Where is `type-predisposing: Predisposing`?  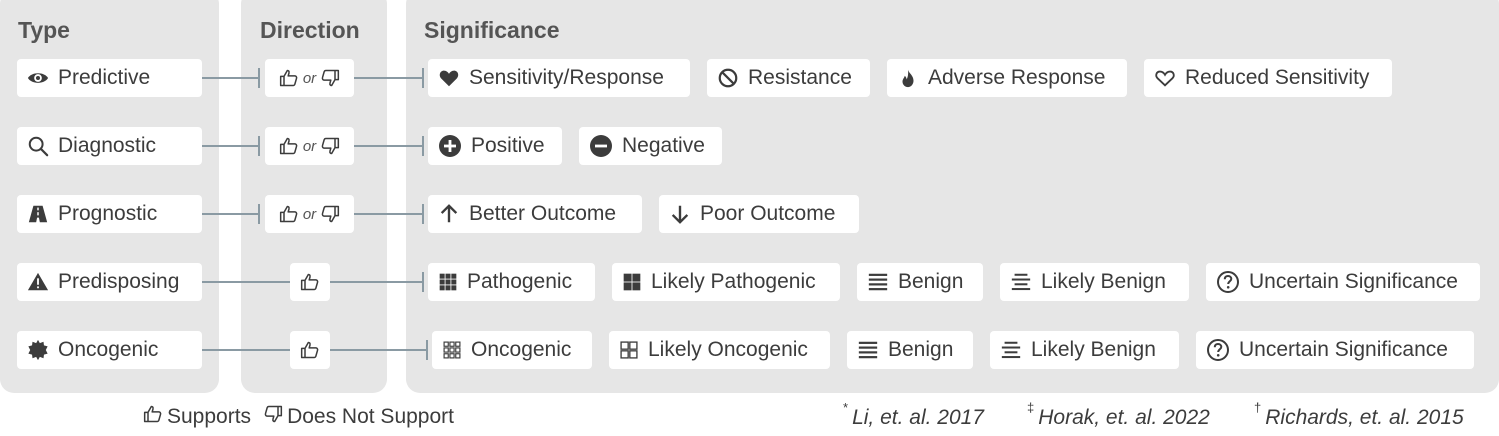 type-predisposing: Predisposing is located at coordinates (109, 282).